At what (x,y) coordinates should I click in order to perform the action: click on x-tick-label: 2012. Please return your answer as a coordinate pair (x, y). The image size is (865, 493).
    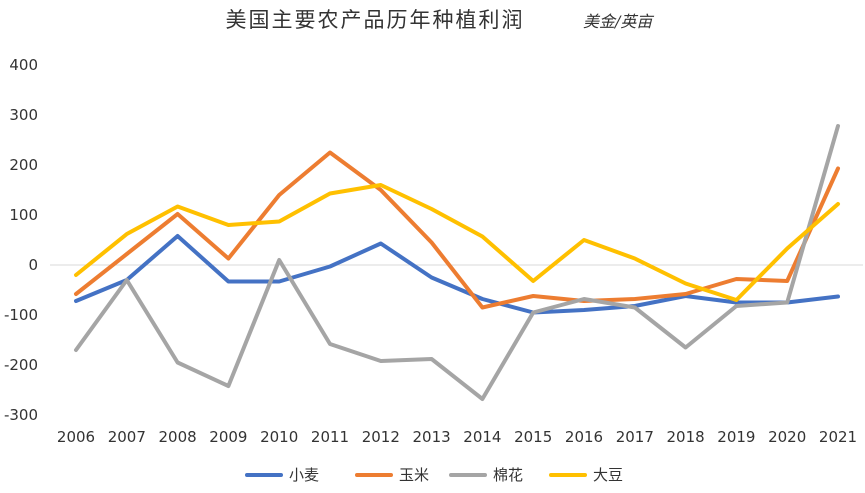
    Looking at the image, I should click on (381, 437).